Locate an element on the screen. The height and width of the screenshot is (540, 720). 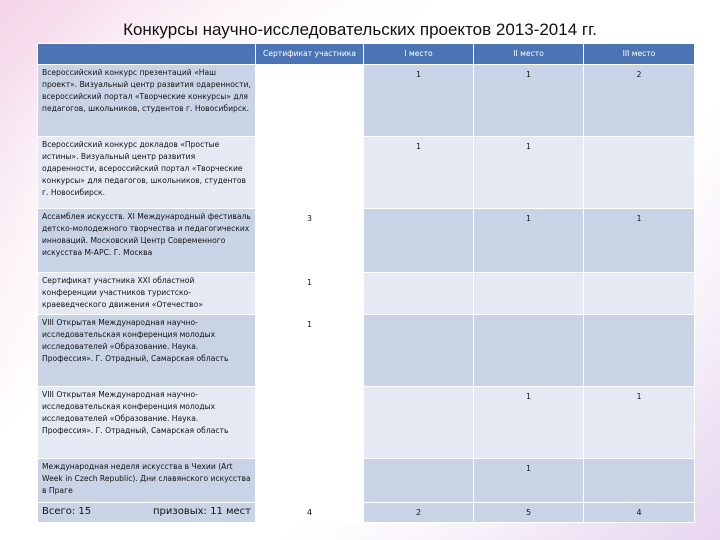
header-certificate: Сертификат участника is located at coordinates (309, 54).